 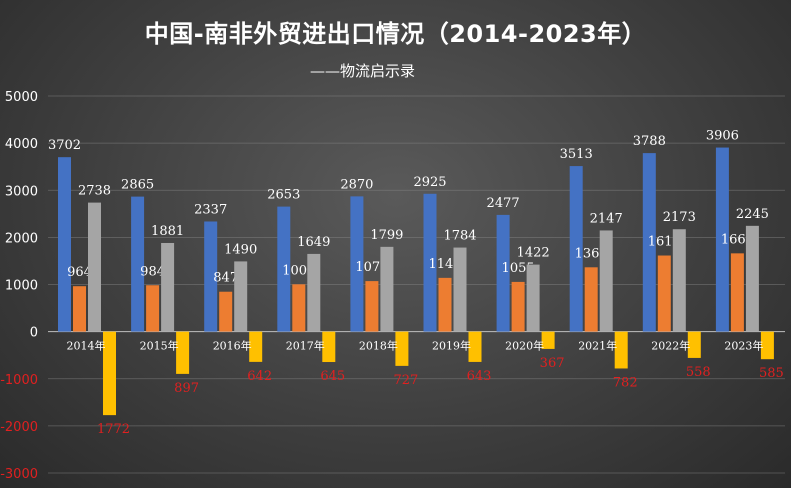 What do you see at coordinates (64, 145) in the screenshot?
I see `data-label: 3702` at bounding box center [64, 145].